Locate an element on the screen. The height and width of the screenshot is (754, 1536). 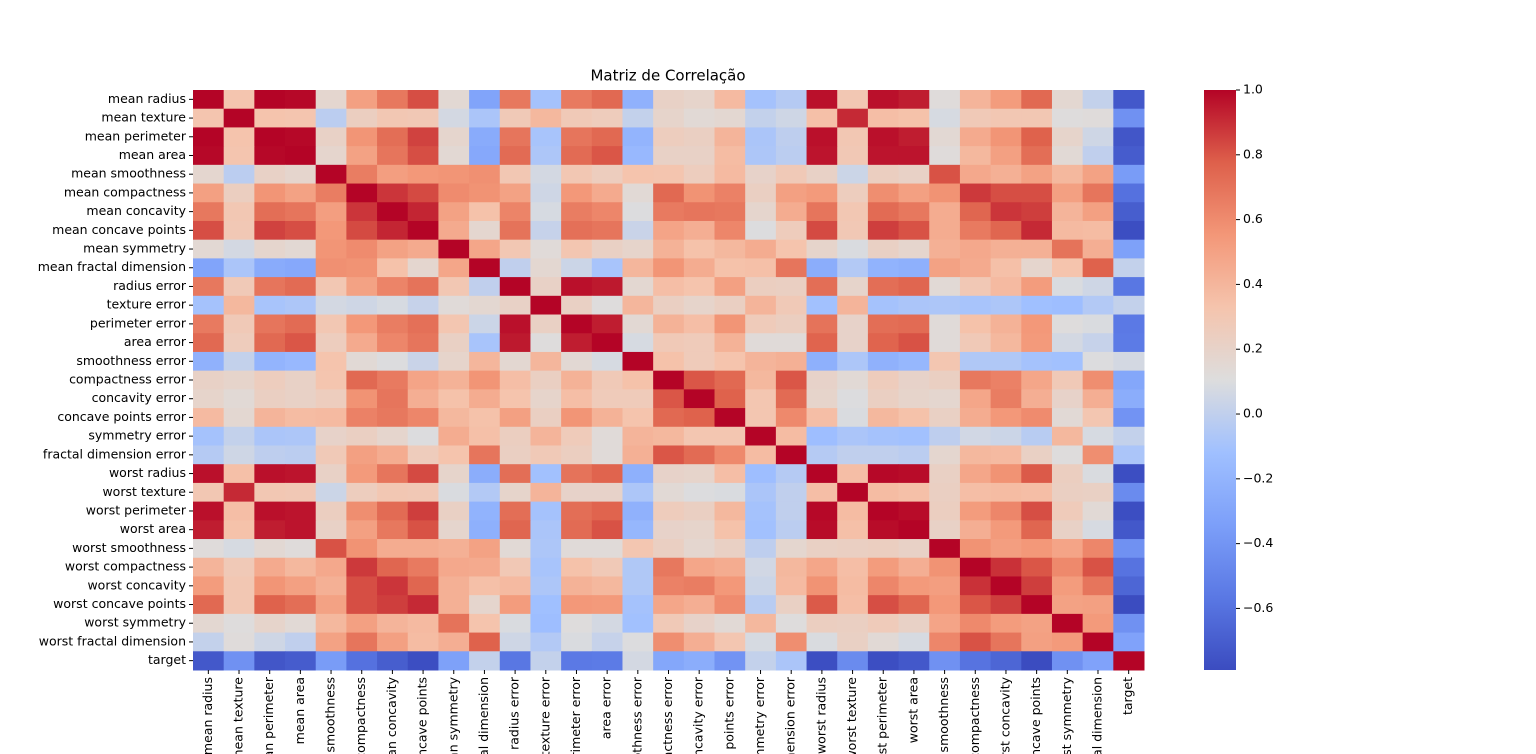
x-tick-label: mean radius is located at coordinates (207, 715).